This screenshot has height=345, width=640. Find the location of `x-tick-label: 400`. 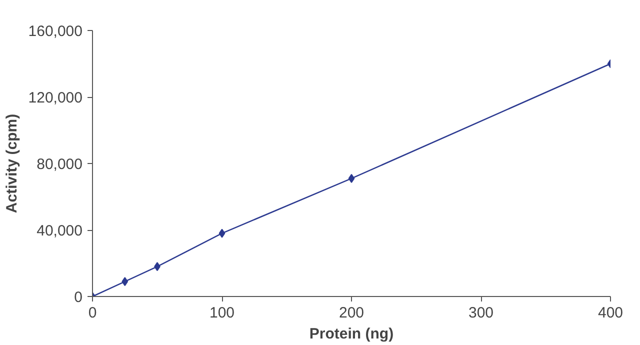

x-tick-label: 400 is located at coordinates (611, 313).